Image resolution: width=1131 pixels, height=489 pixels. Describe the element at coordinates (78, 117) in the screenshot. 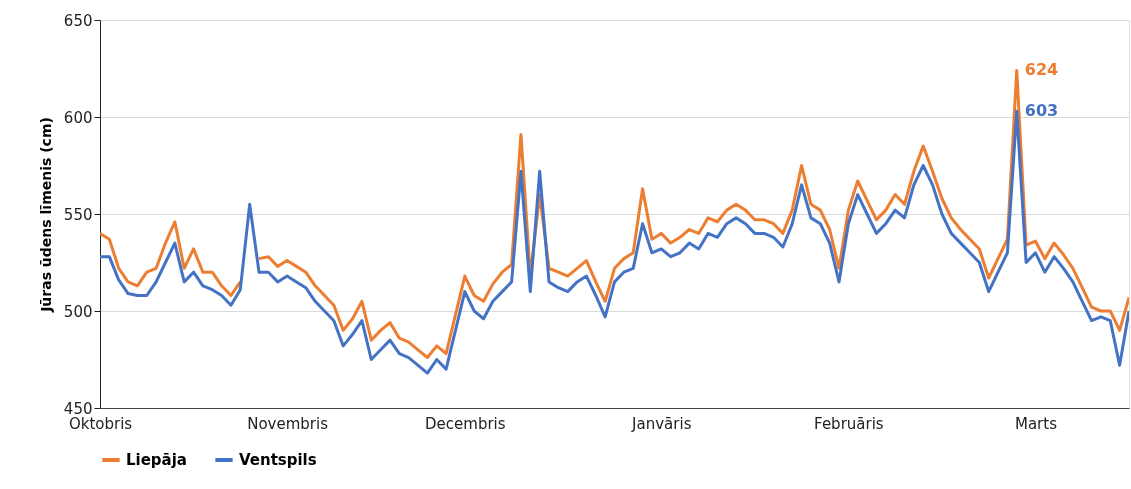

I see `y-tick-label: 600` at that location.